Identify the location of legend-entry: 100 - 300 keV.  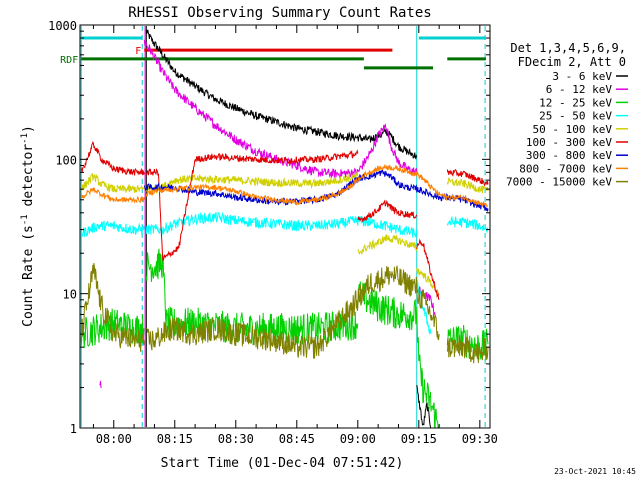
(577, 142).